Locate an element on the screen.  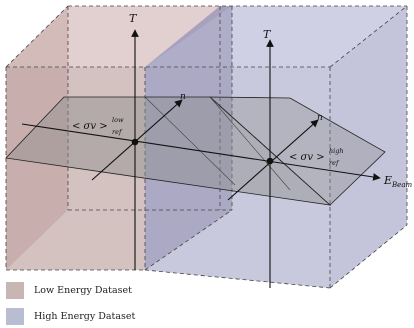
high-box-top-face is located at coordinates (276, 36).